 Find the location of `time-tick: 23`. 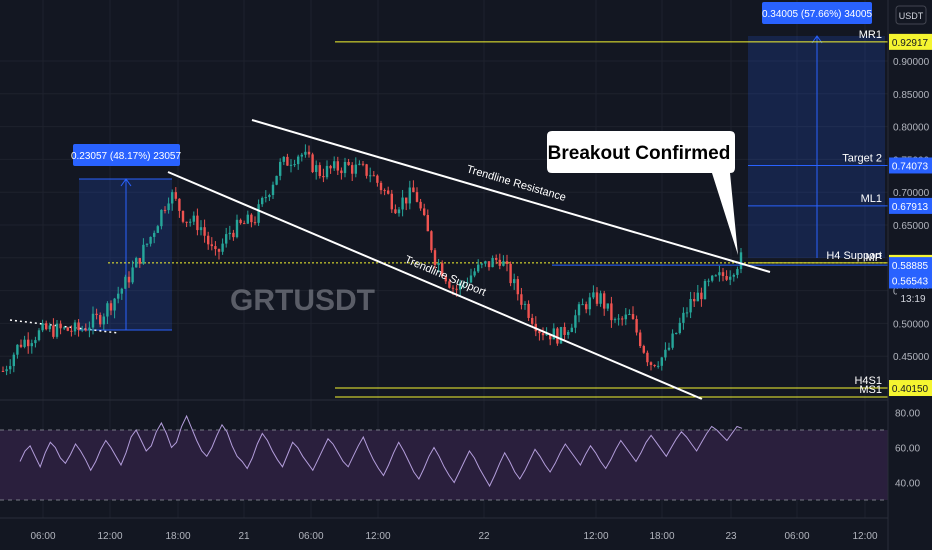

time-tick: 23 is located at coordinates (731, 536).